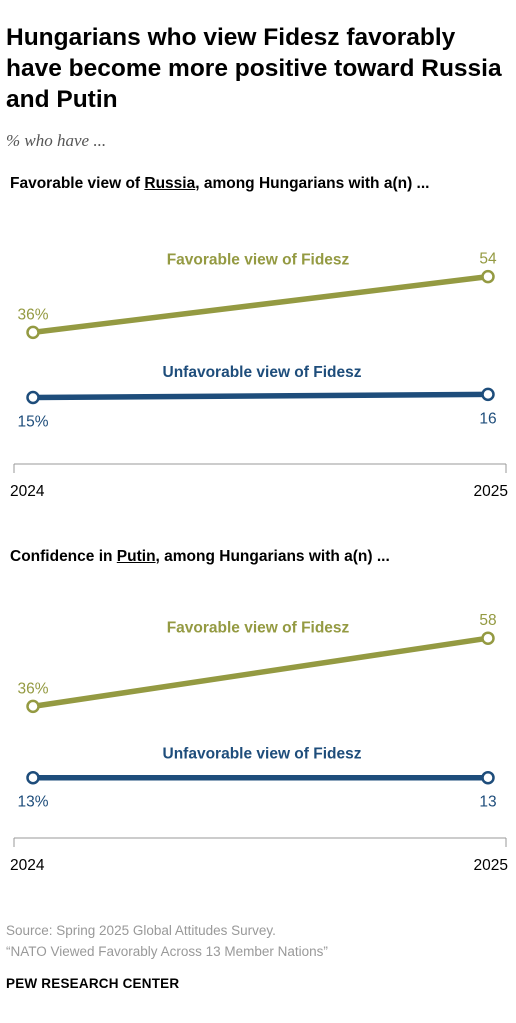 Image resolution: width=516 pixels, height=1023 pixels. What do you see at coordinates (136, 556) in the screenshot?
I see `panel-2-keyword: Putin` at bounding box center [136, 556].